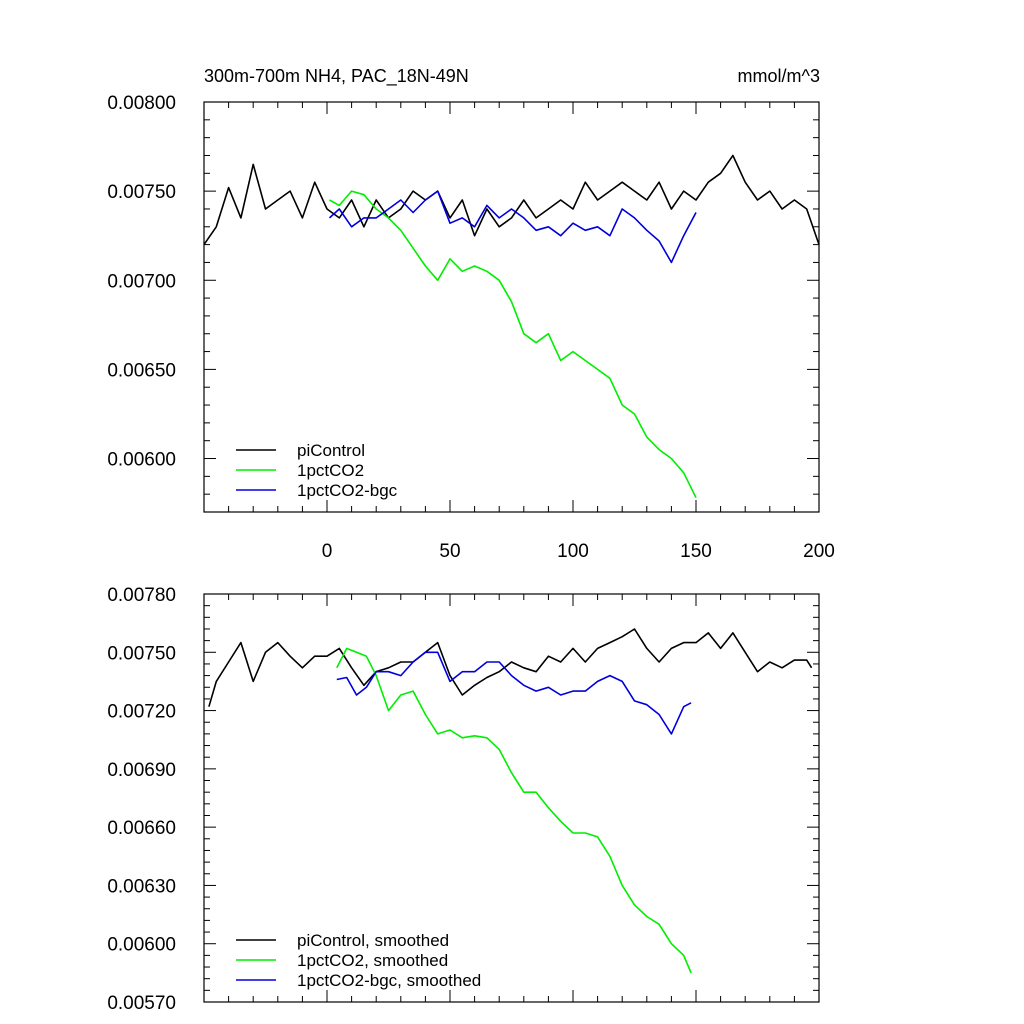  Describe the element at coordinates (141, 886) in the screenshot. I see `y-tick-label: 0.00630` at that location.